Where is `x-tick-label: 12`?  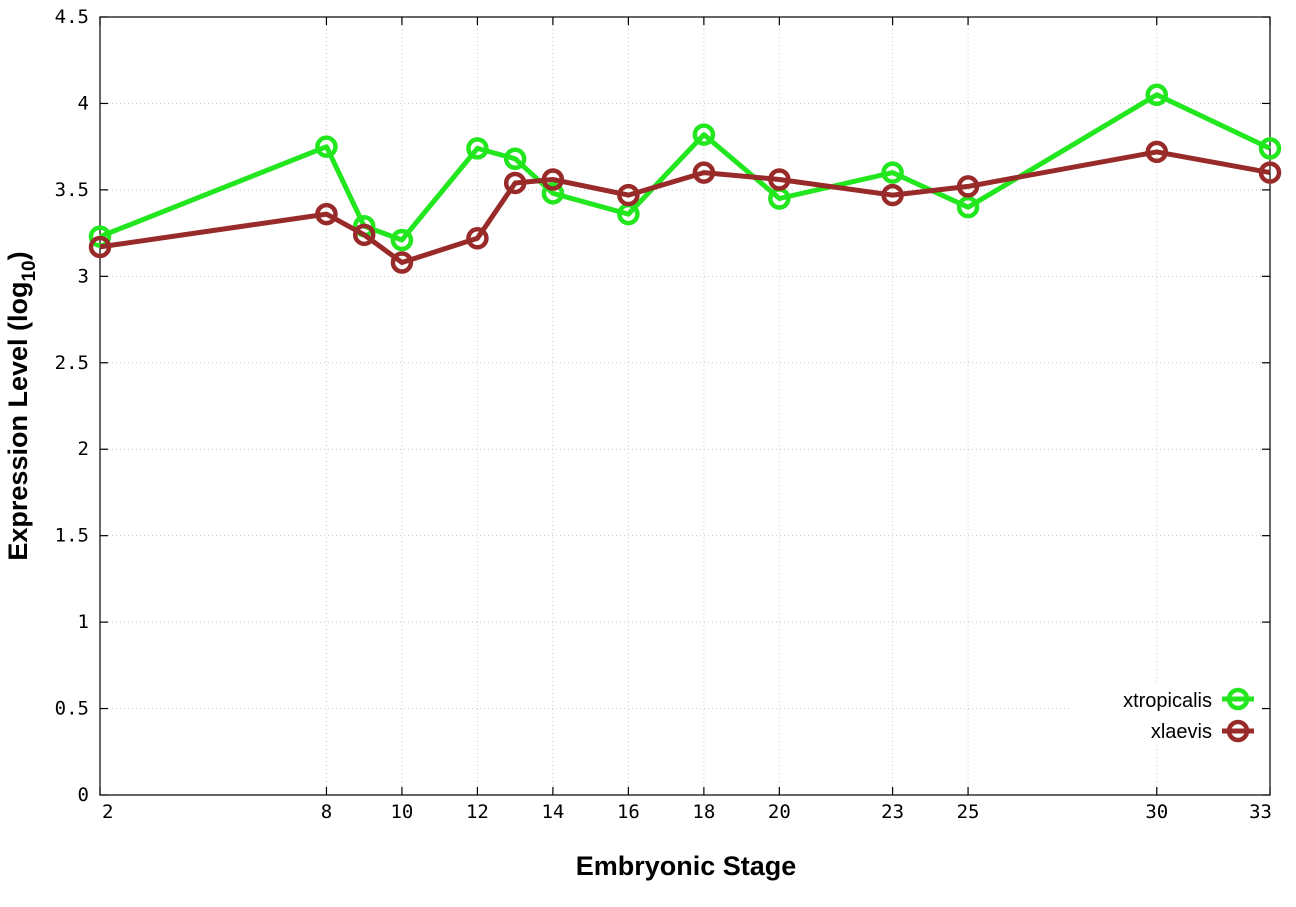
x-tick-label: 12 is located at coordinates (477, 812).